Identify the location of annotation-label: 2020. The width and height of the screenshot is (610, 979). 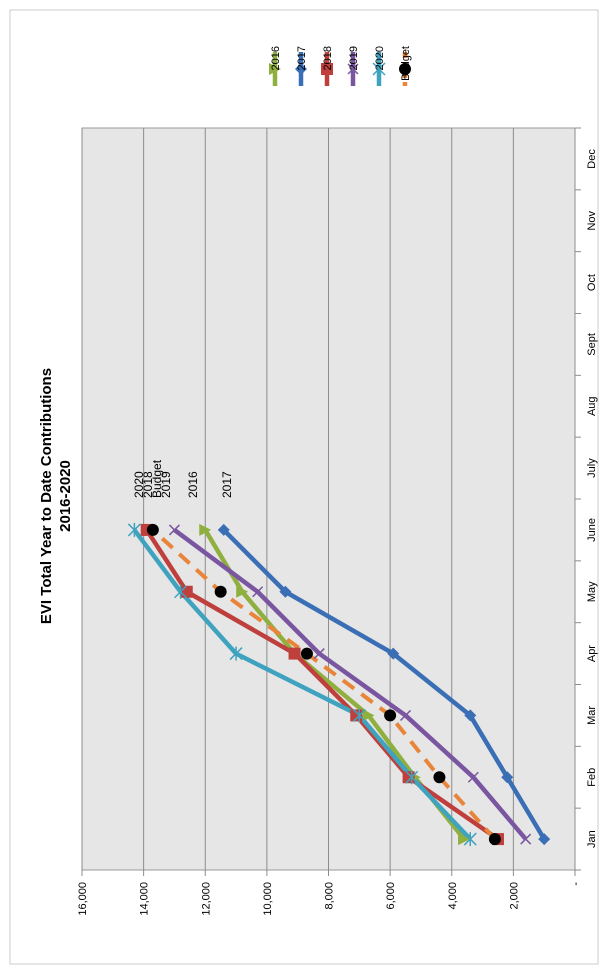
(139, 484).